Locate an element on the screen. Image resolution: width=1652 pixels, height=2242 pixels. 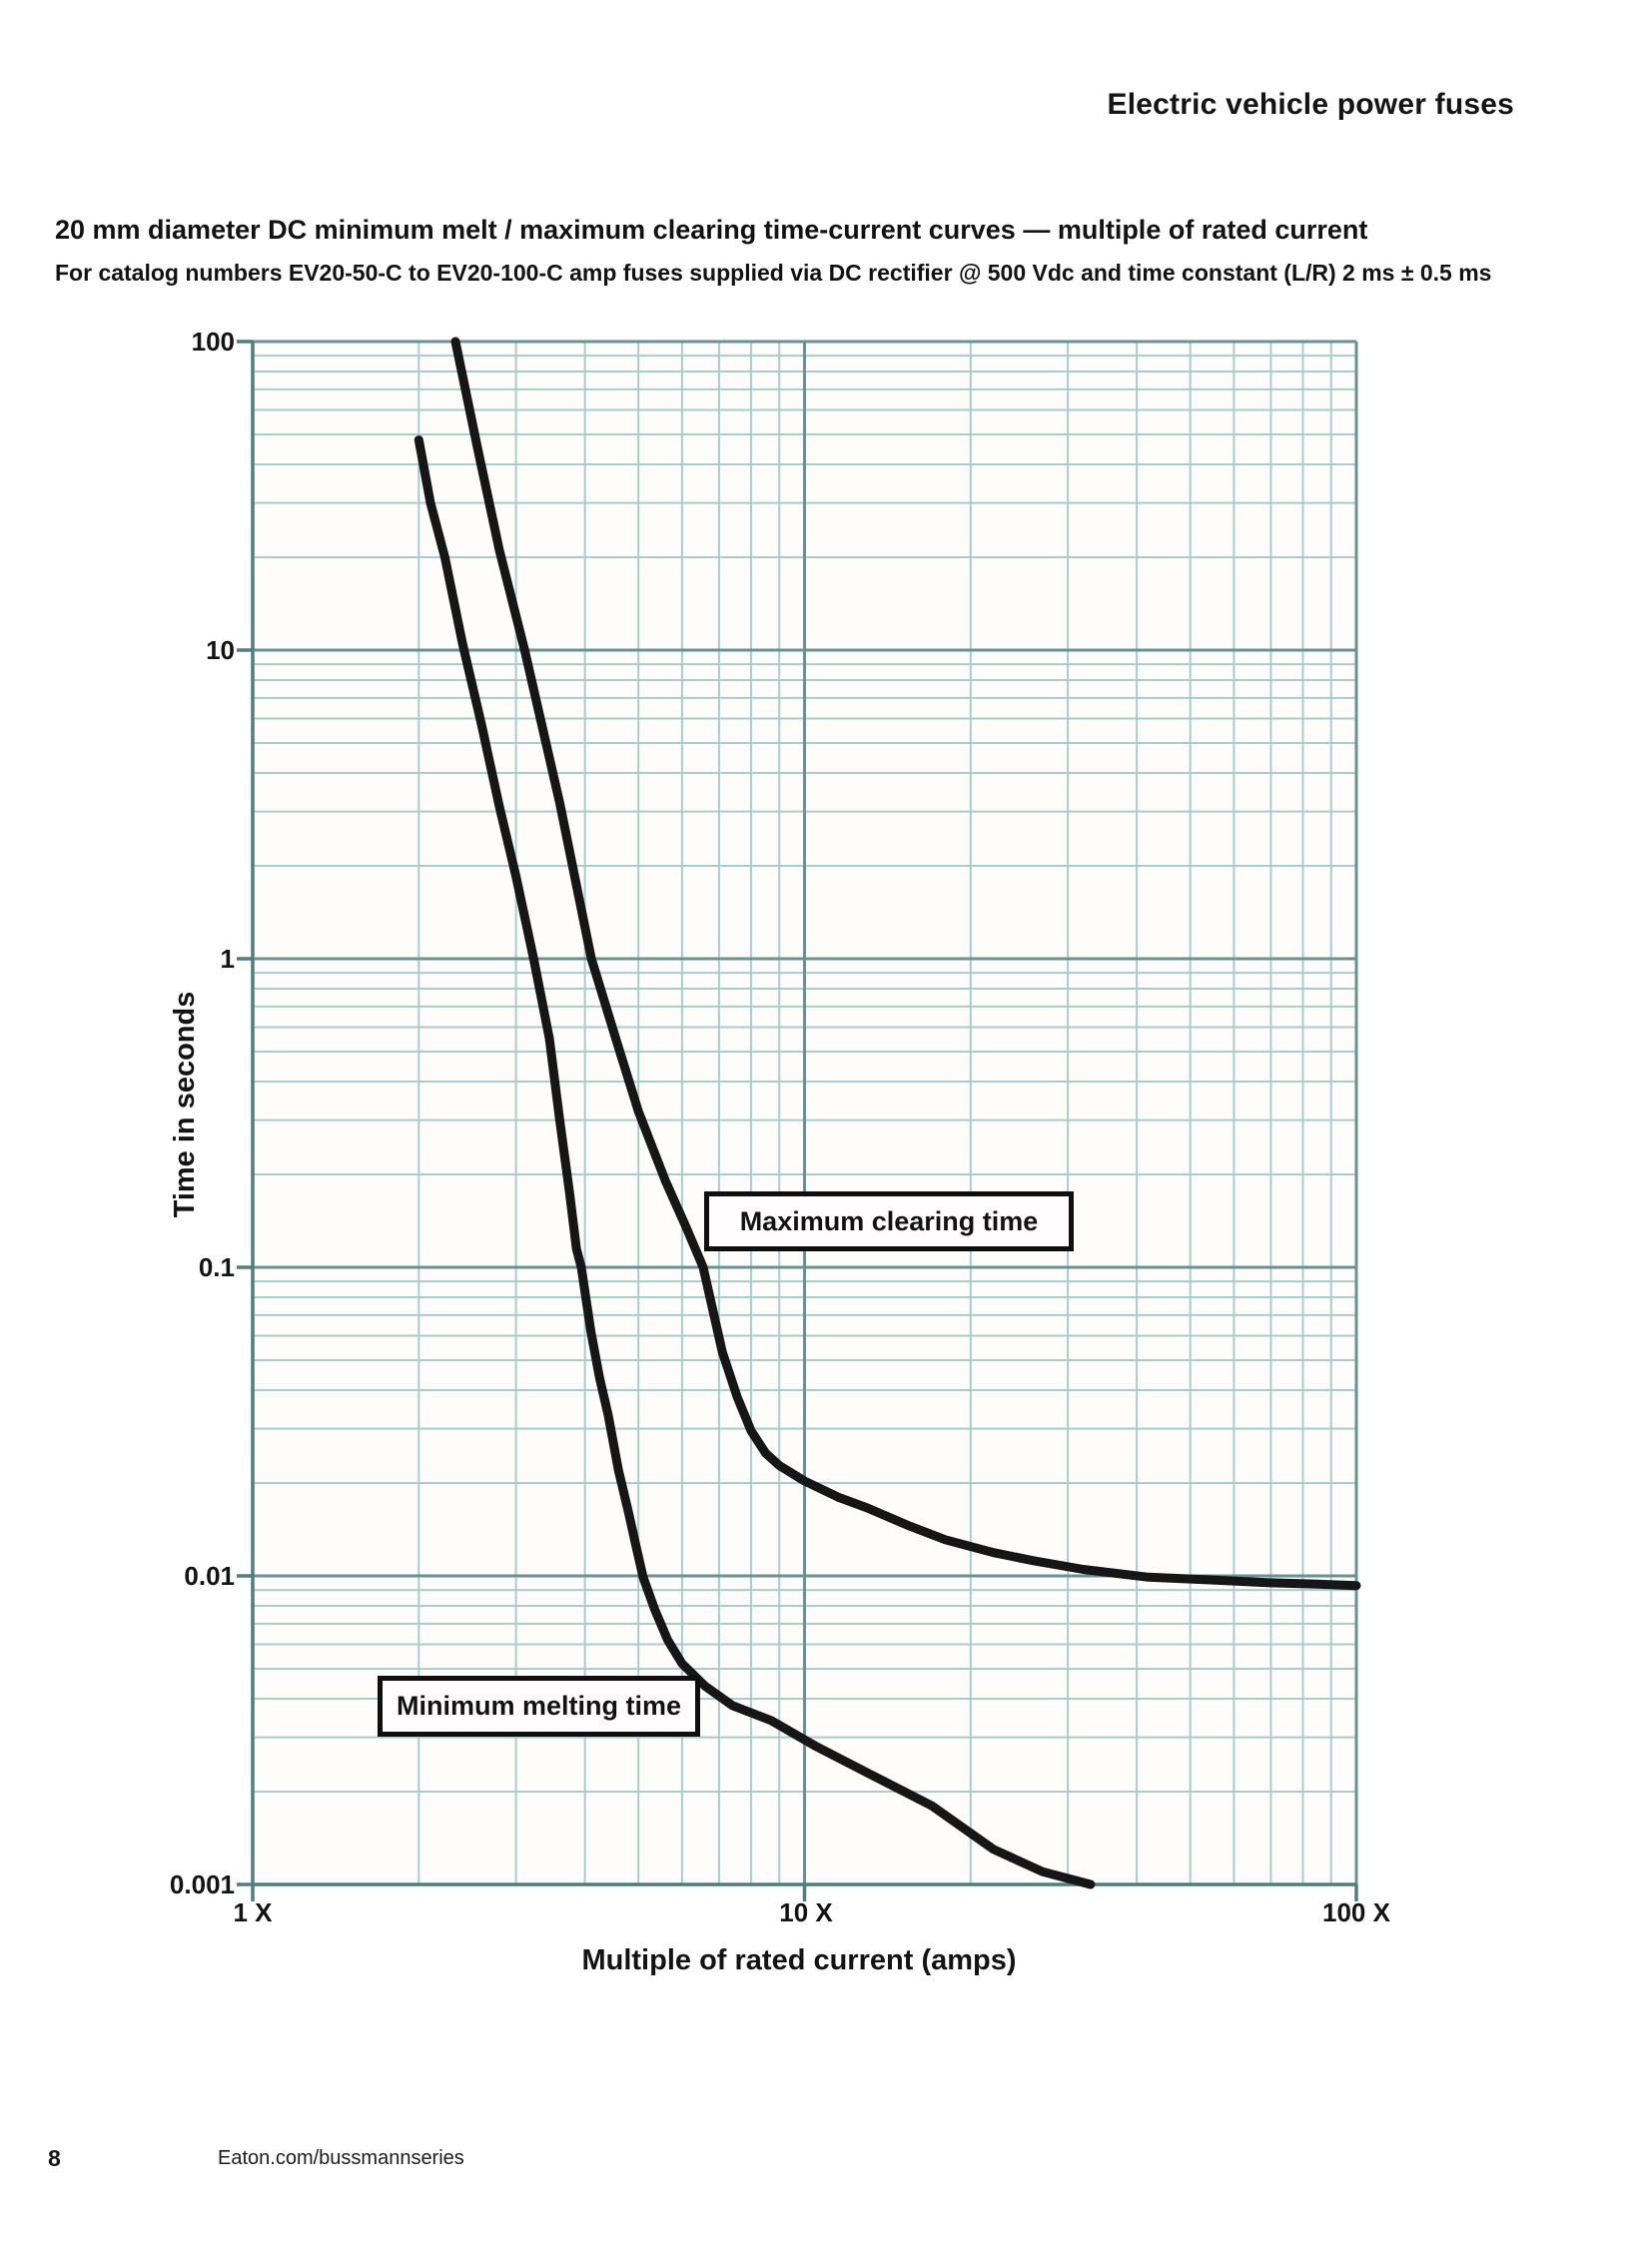
min-melting-time-label: Minimum melting time is located at coordinates (539, 1706).